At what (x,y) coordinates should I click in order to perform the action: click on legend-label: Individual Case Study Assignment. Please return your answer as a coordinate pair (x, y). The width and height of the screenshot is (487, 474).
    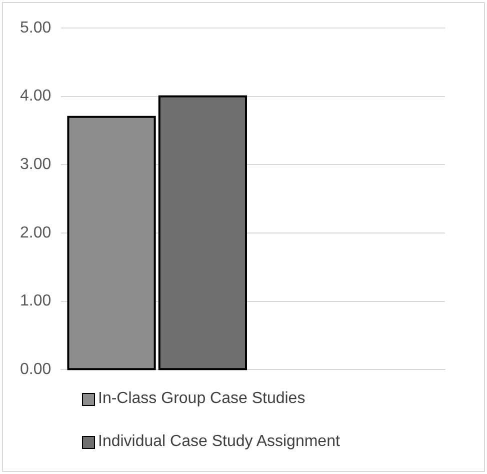
    Looking at the image, I should click on (219, 442).